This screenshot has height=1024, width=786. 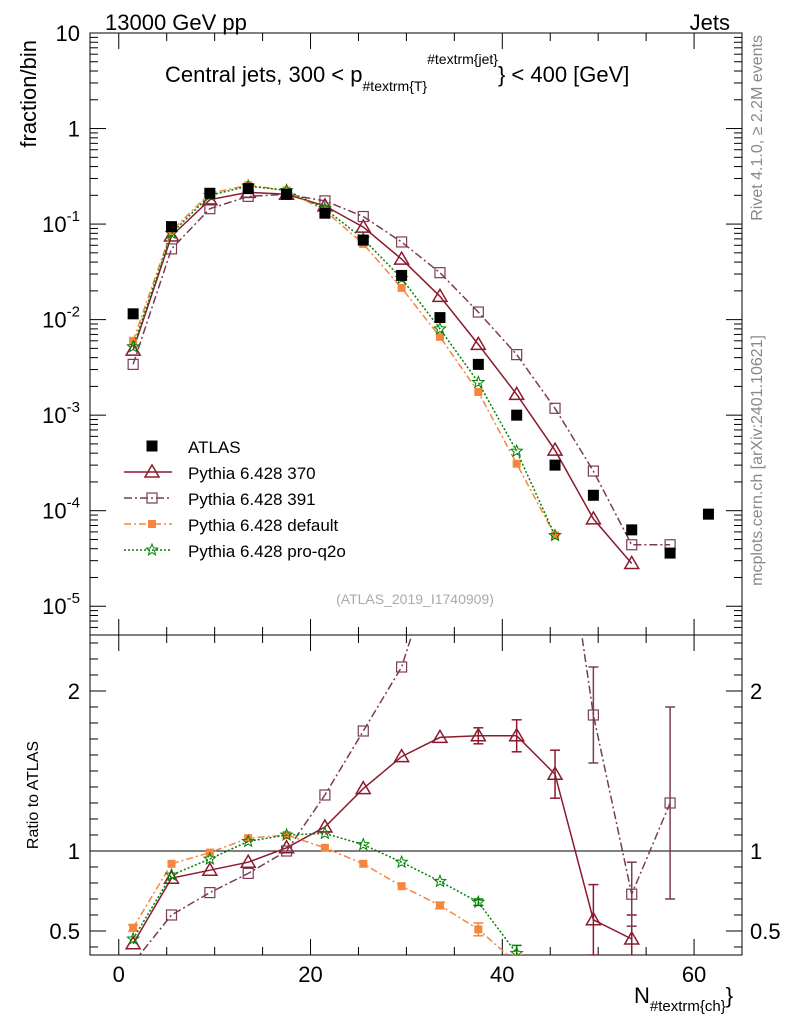 I want to click on y-tick-label: 1, so click(x=74, y=129).